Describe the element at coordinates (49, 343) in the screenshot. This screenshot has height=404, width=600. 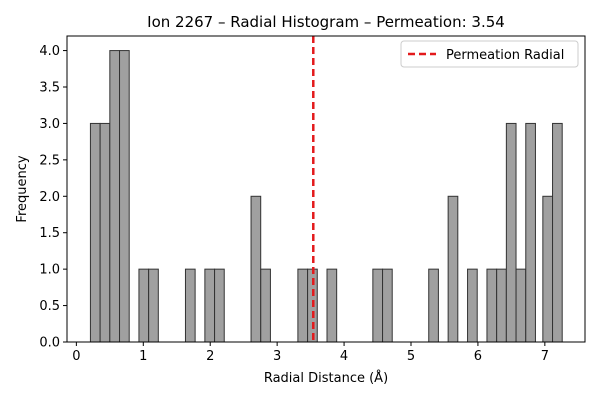
I see `y-tick-label: 0.0` at that location.